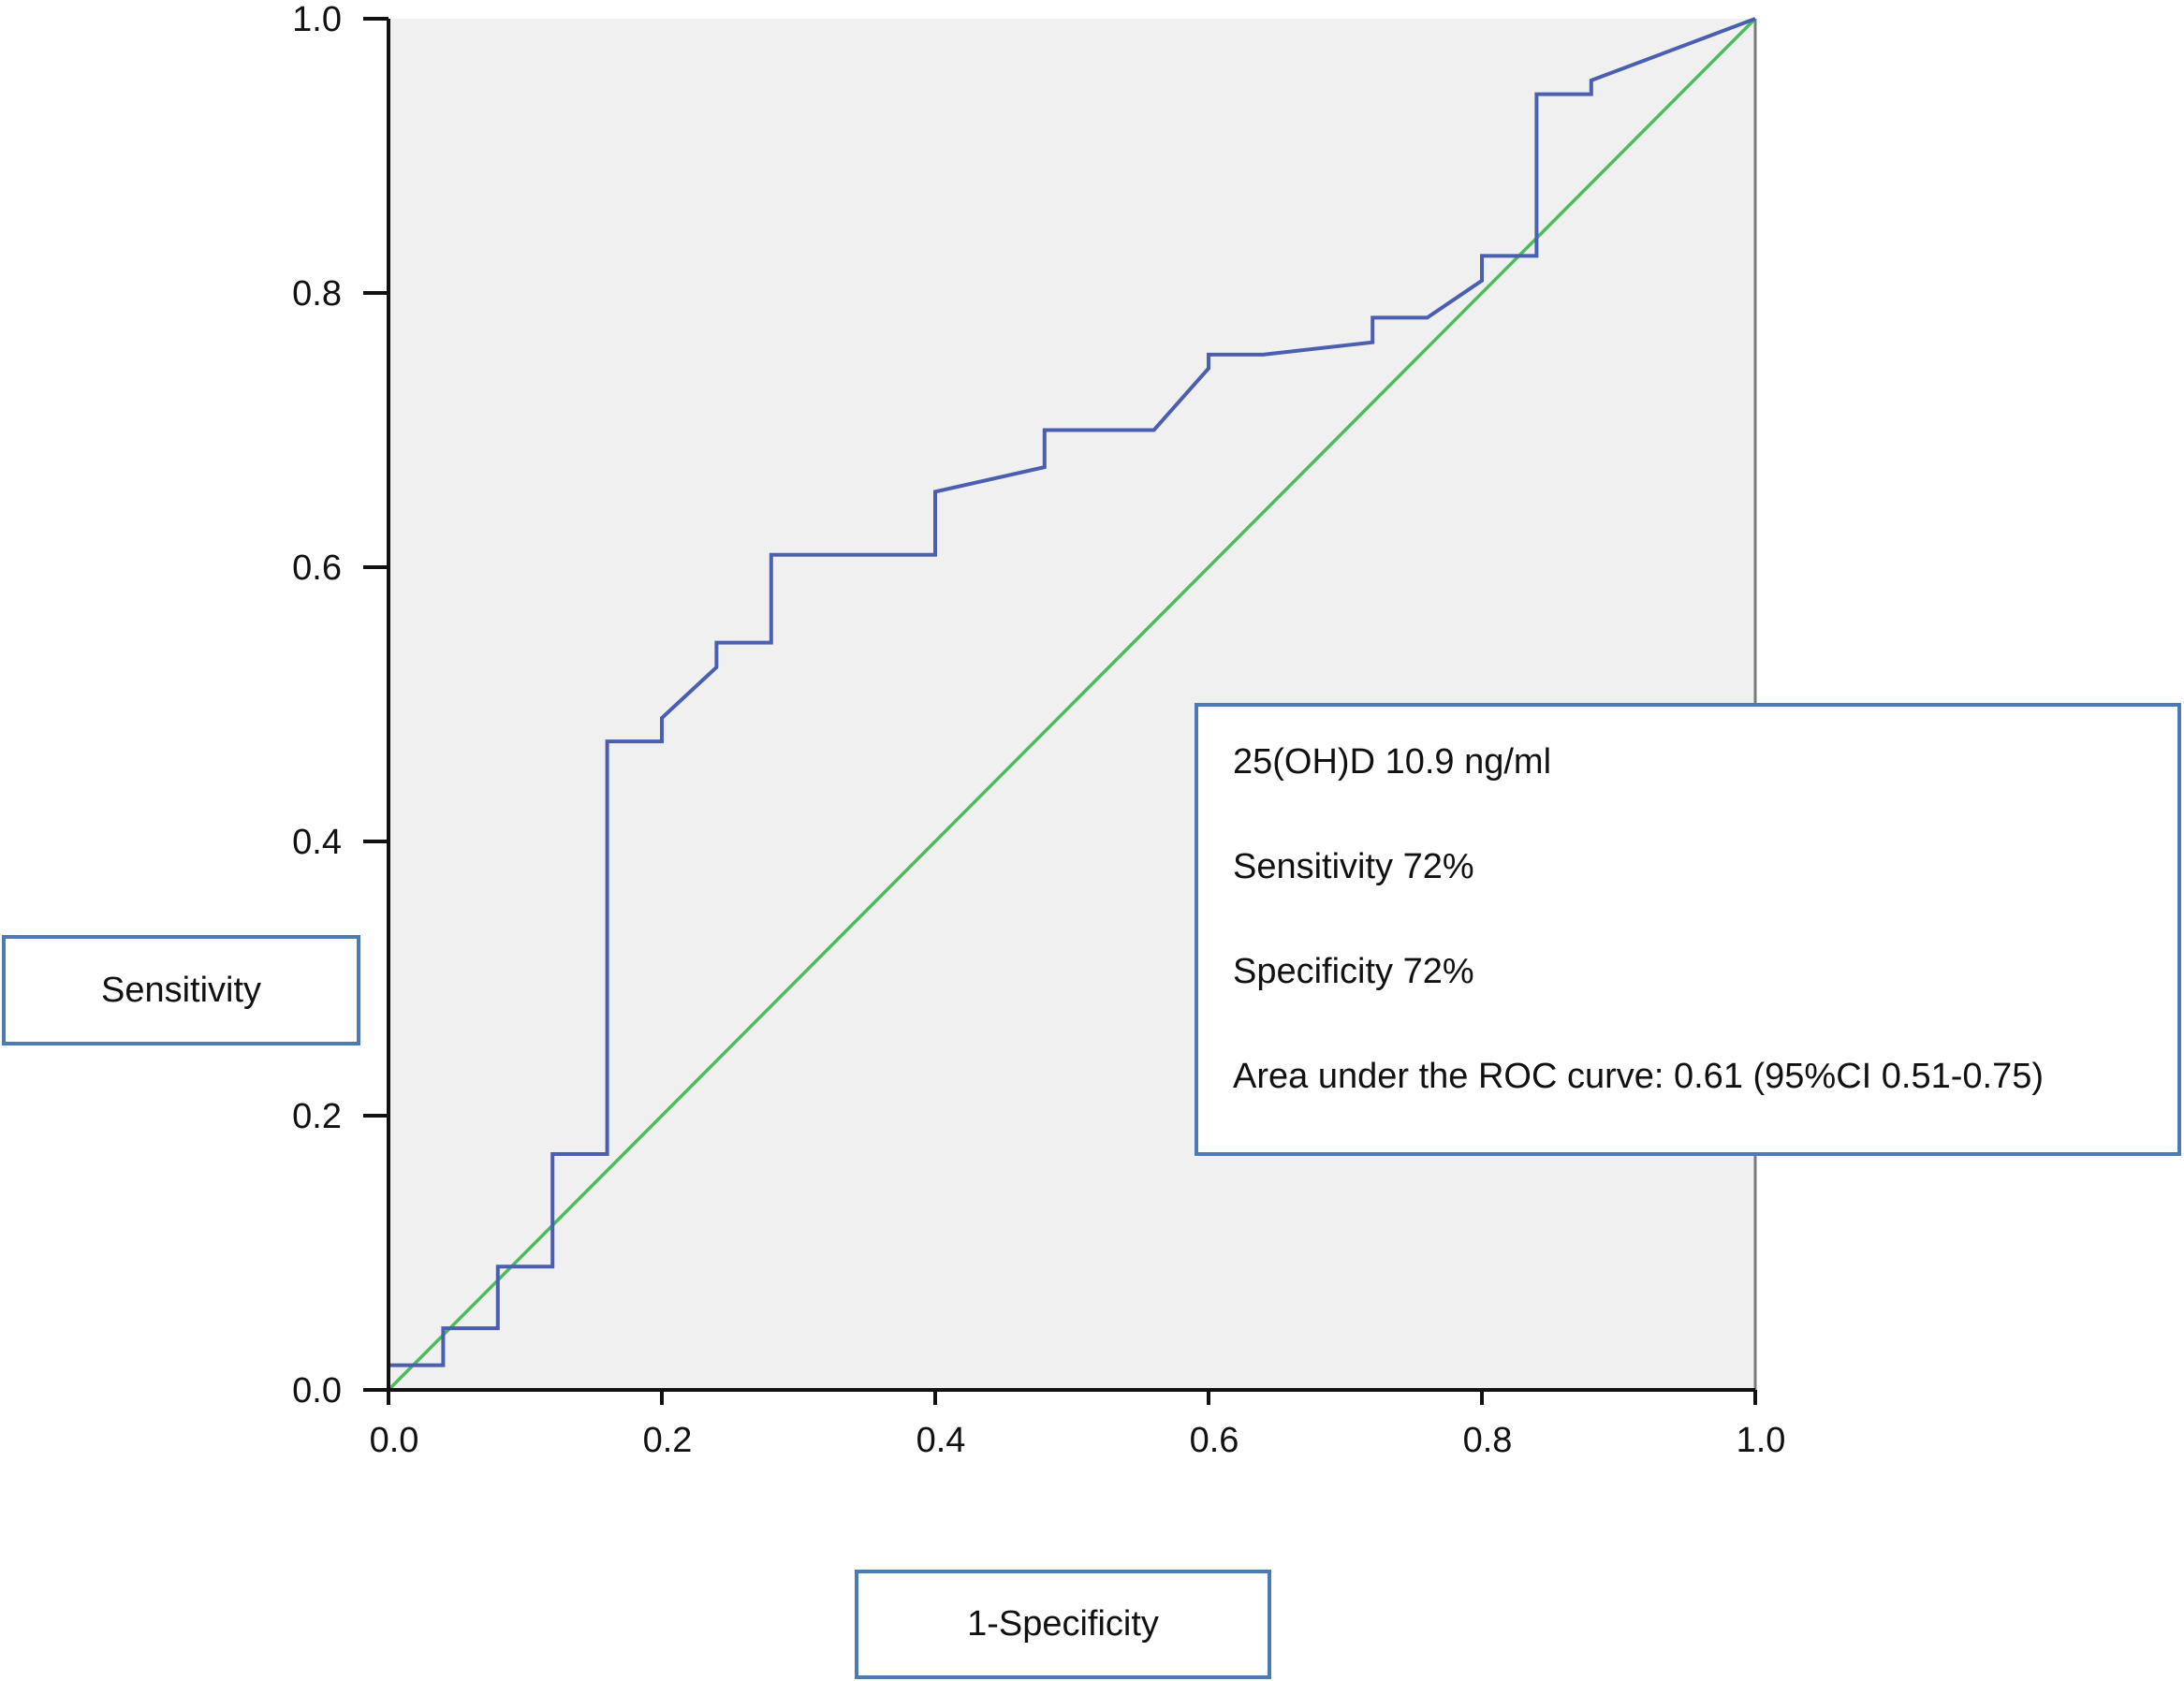  What do you see at coordinates (317, 294) in the screenshot?
I see `y-tick-label: 0.8` at bounding box center [317, 294].